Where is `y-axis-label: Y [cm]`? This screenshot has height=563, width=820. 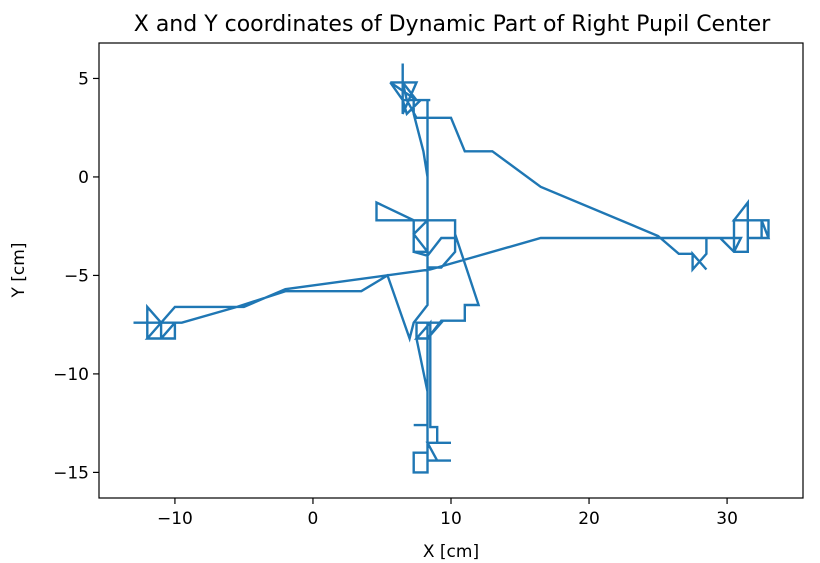 y-axis-label: Y [cm] is located at coordinates (19, 271).